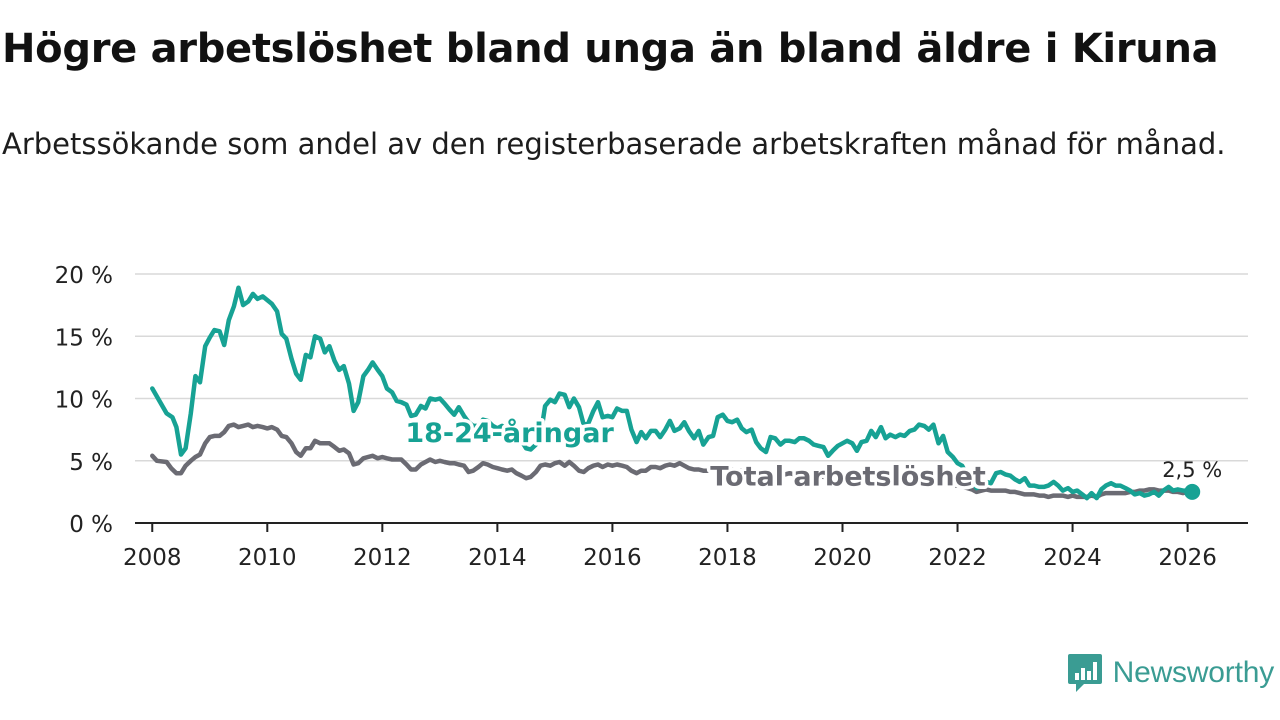  Describe the element at coordinates (1193, 672) in the screenshot. I see `brand-name: Newsworthy` at that location.